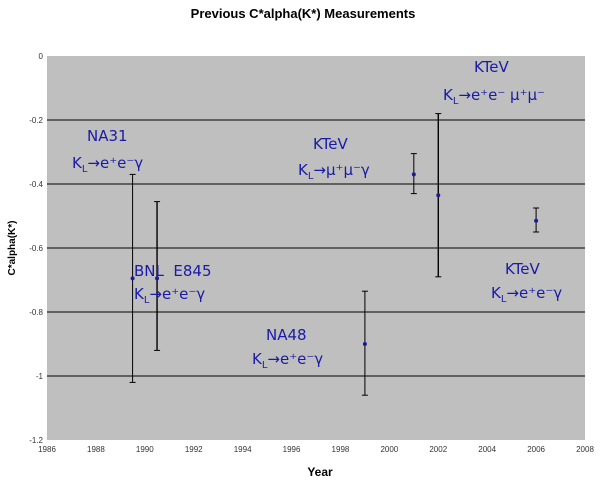 The width and height of the screenshot is (606, 485). What do you see at coordinates (77, 163) in the screenshot?
I see `annotation-na31-k: K` at bounding box center [77, 163].